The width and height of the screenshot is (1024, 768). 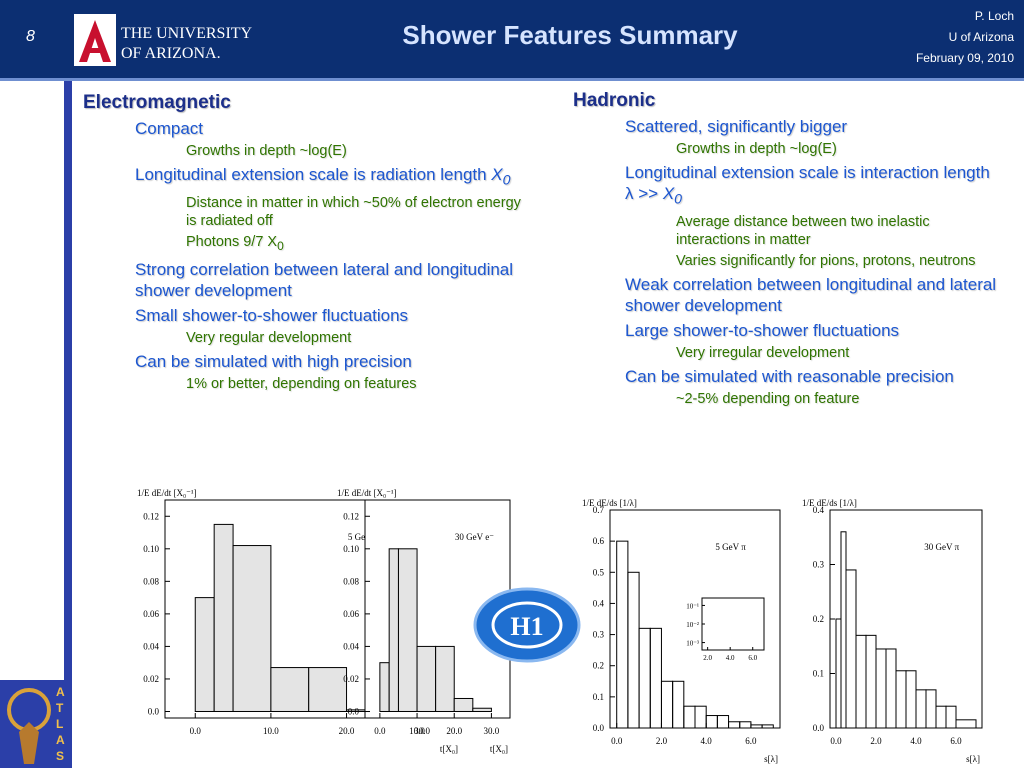 I want to click on bullet-text: ~2-5% depending on feature, so click(x=768, y=399).